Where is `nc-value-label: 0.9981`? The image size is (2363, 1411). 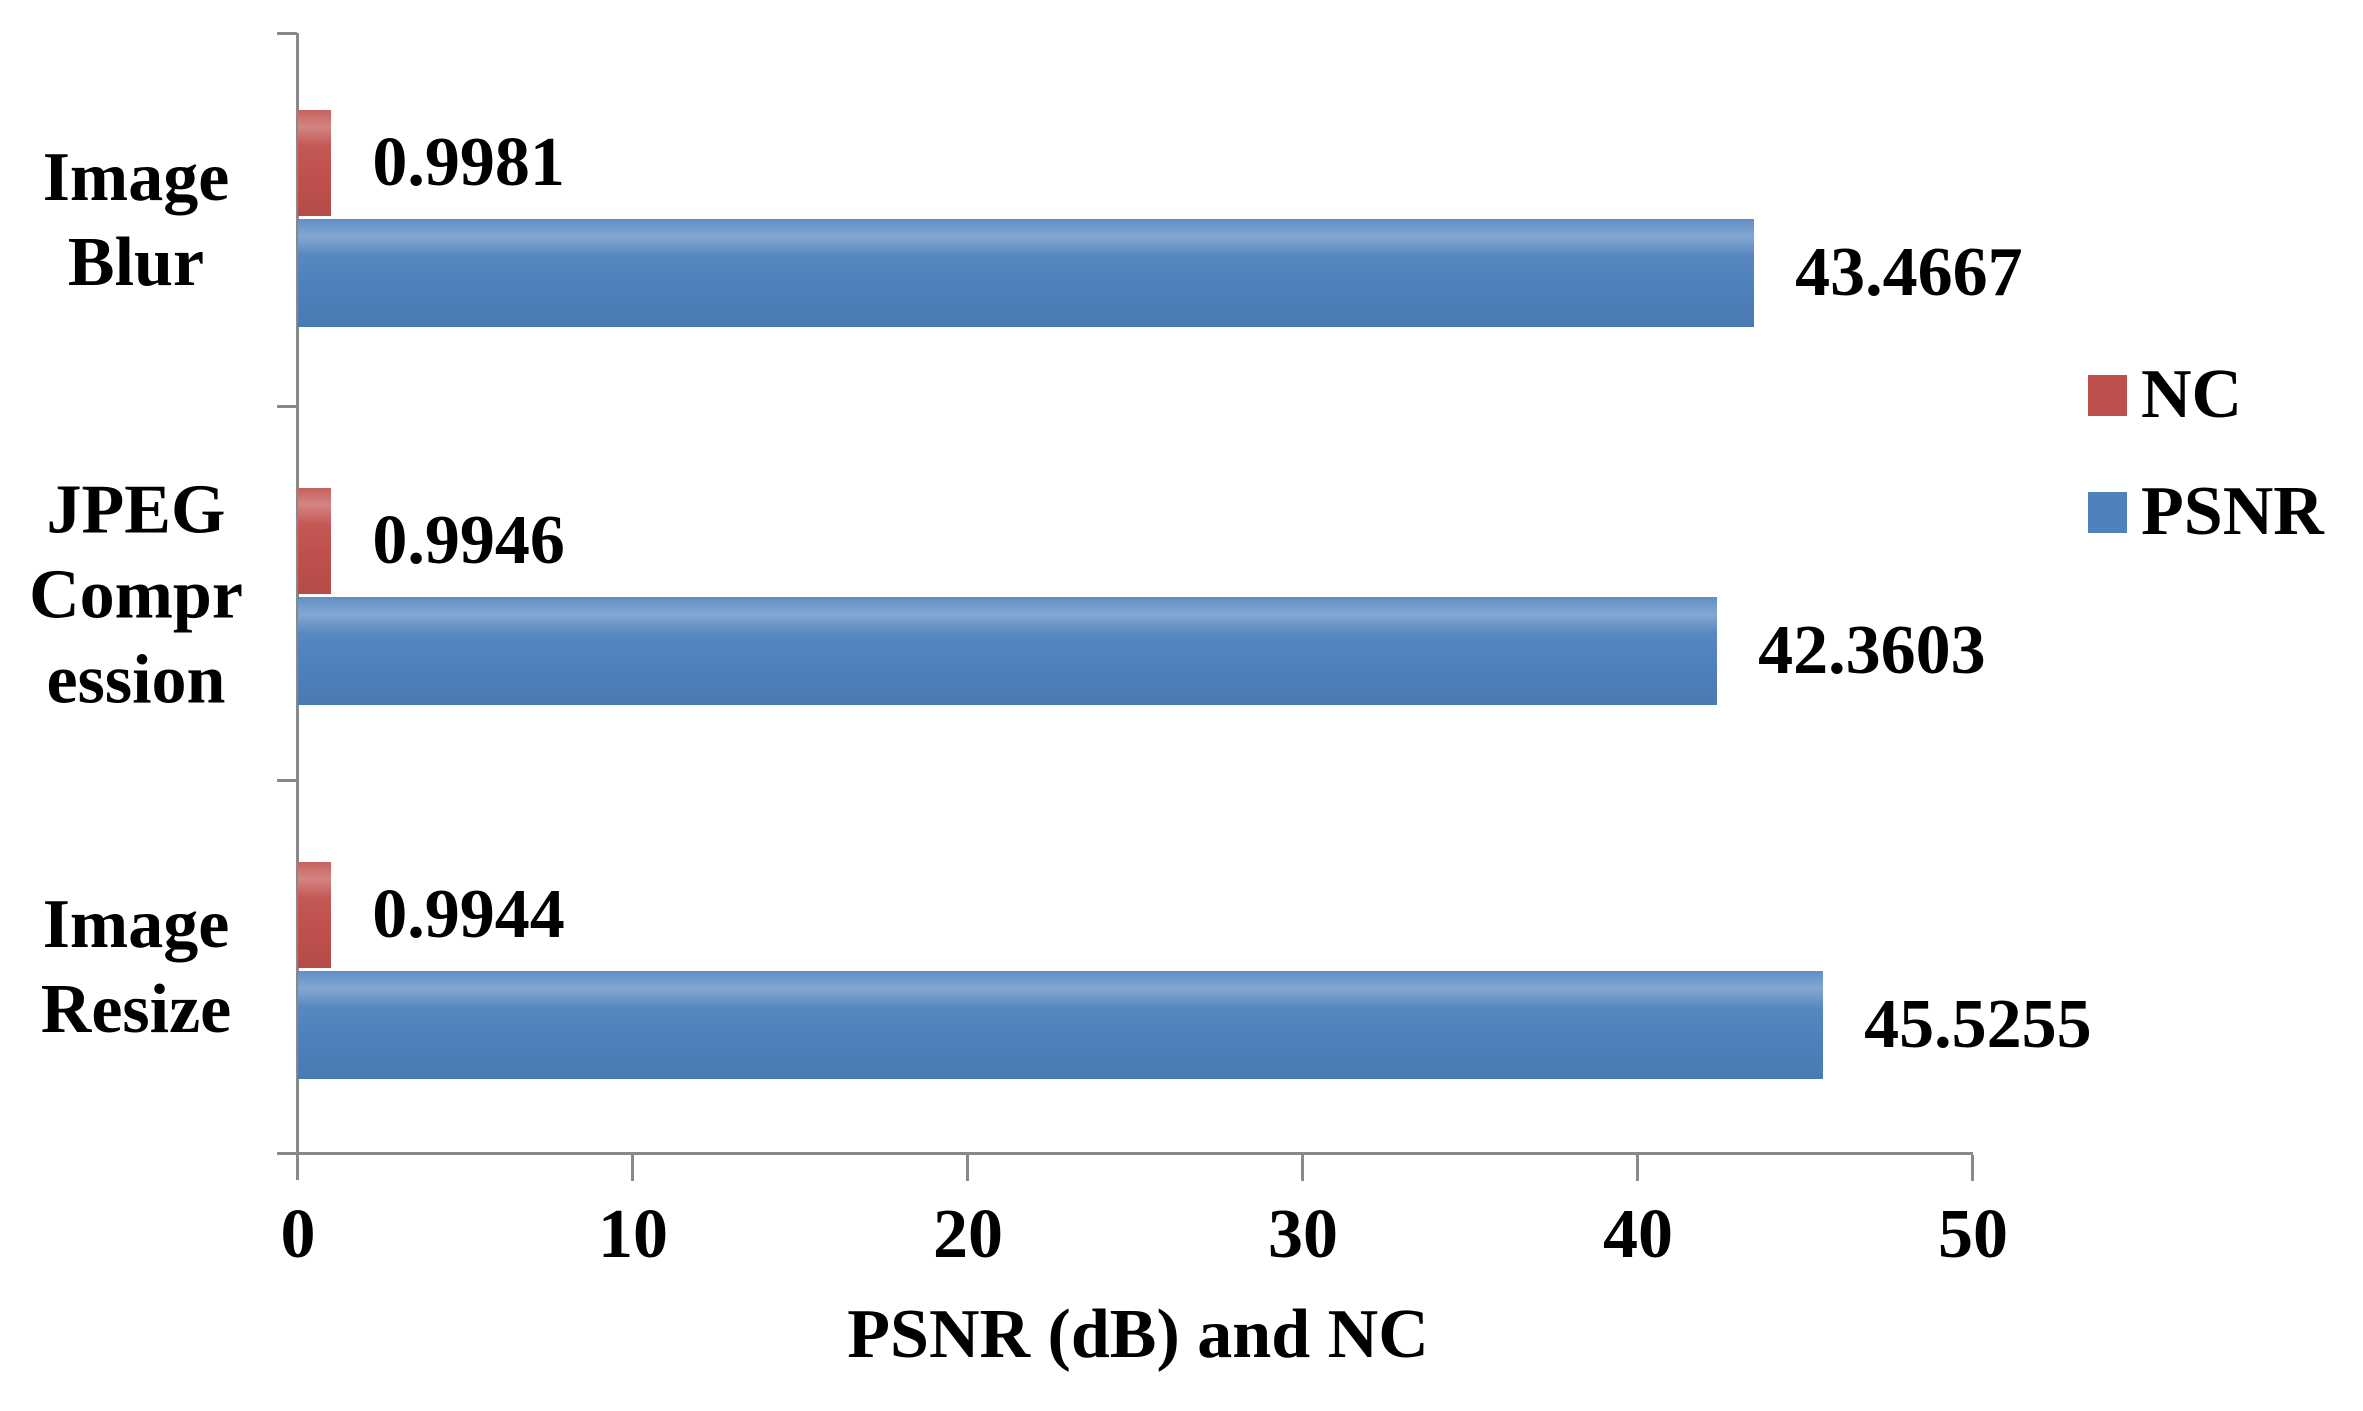 nc-value-label: 0.9981 is located at coordinates (468, 162).